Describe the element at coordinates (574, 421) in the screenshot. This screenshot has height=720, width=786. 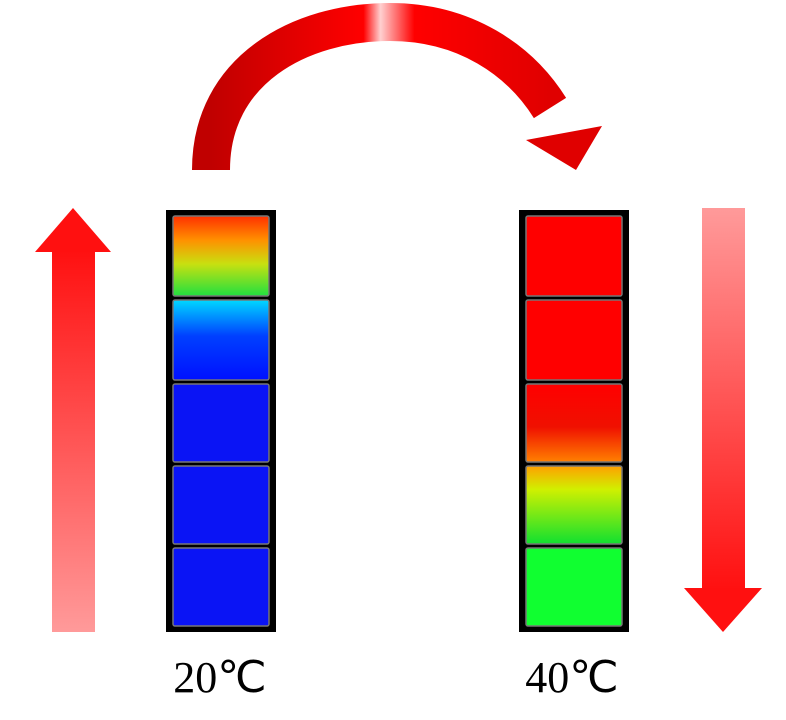
I see `right-column` at that location.